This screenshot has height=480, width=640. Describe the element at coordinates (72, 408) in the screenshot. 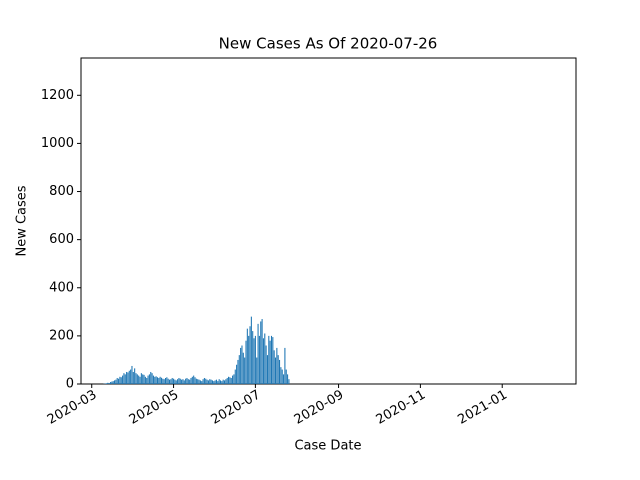

I see `x-tick-label: 2020-03` at that location.